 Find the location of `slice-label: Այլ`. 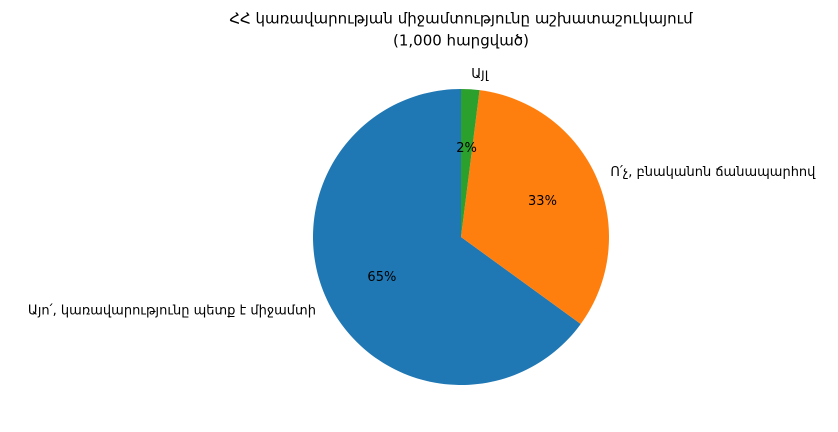

slice-label: Այլ is located at coordinates (479, 74).